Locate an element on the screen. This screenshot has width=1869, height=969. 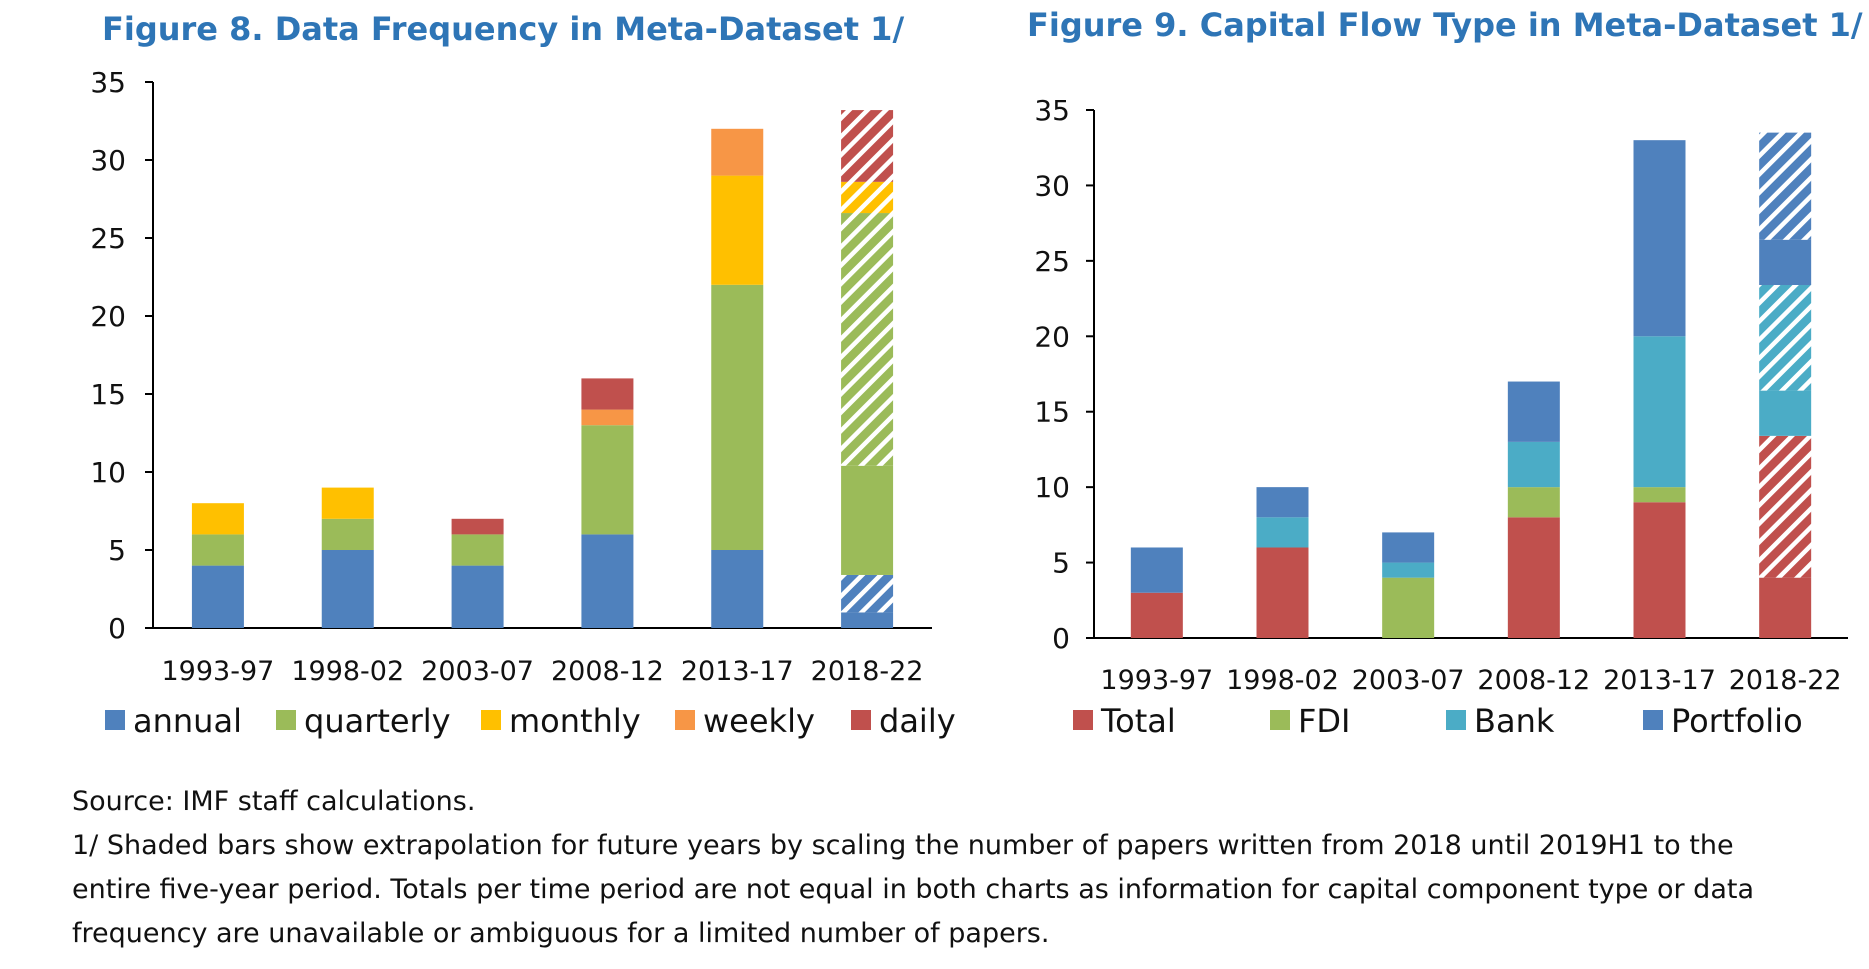
legend-swatch-fdi is located at coordinates (1280, 720).